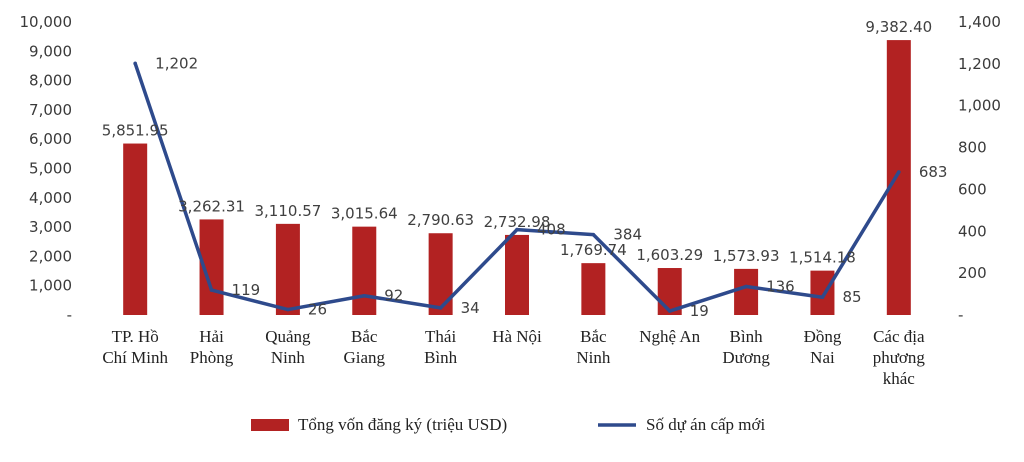  What do you see at coordinates (440, 220) in the screenshot?
I see `bar-value-label: 2,790.63` at bounding box center [440, 220].